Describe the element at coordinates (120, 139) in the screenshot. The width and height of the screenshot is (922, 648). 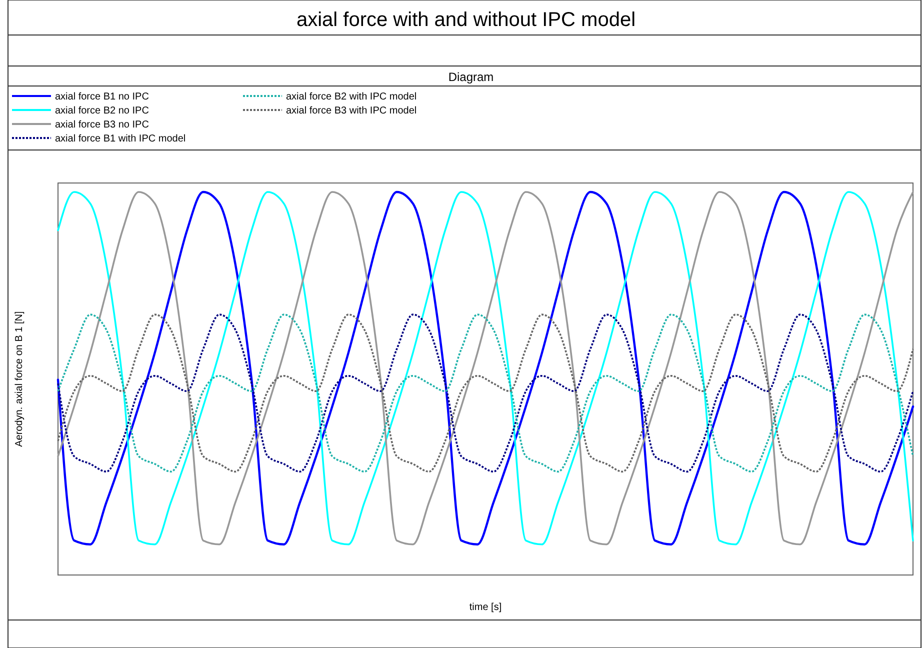
I see `legend-label: axial force B1 with IPC model` at that location.